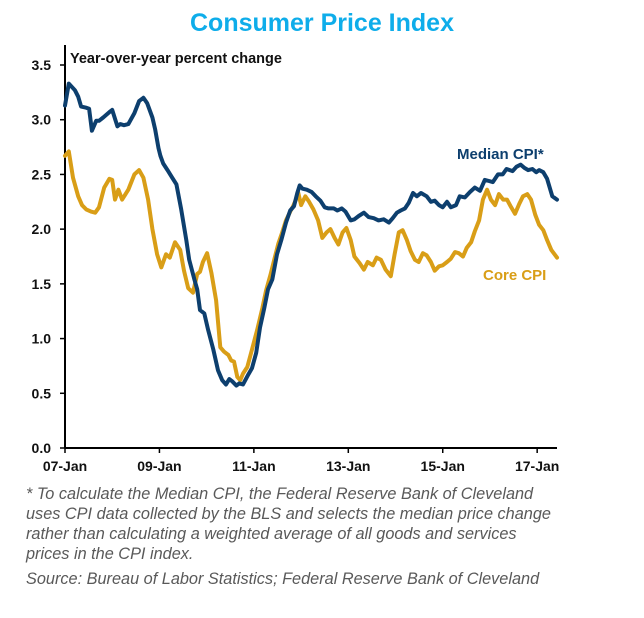  I want to click on y-tick-label: 1.5, so click(42, 284).